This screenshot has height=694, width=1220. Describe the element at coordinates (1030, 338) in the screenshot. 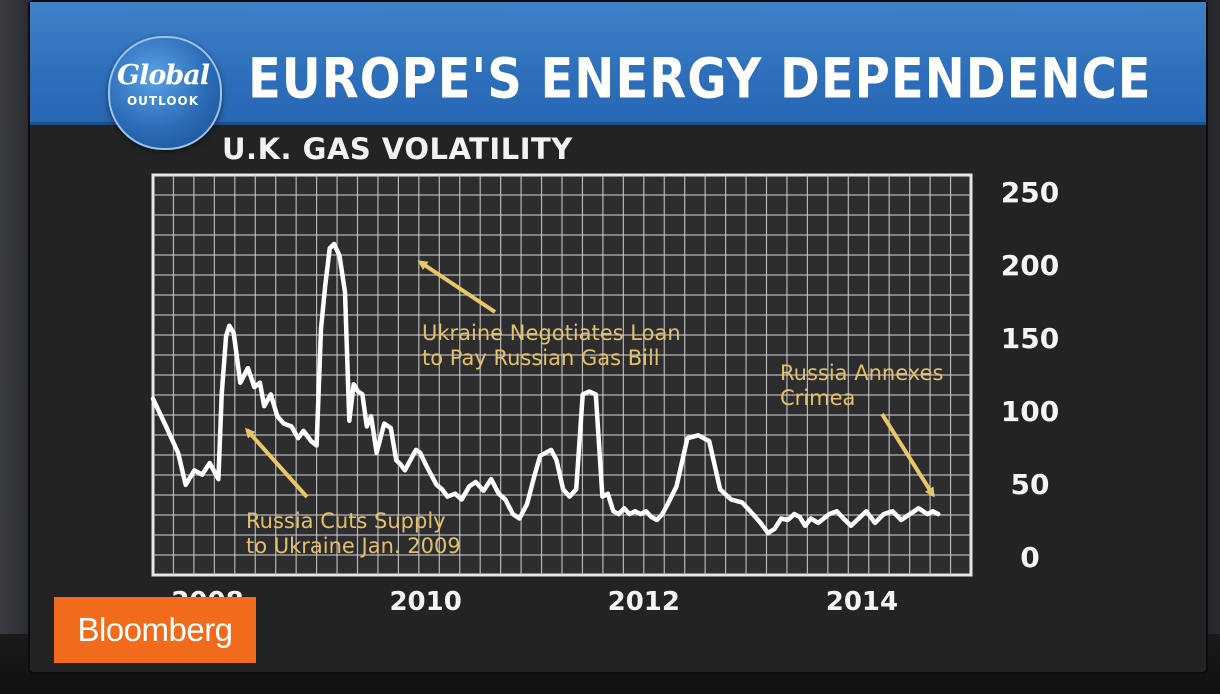

I see `y-tick-label: 150` at that location.